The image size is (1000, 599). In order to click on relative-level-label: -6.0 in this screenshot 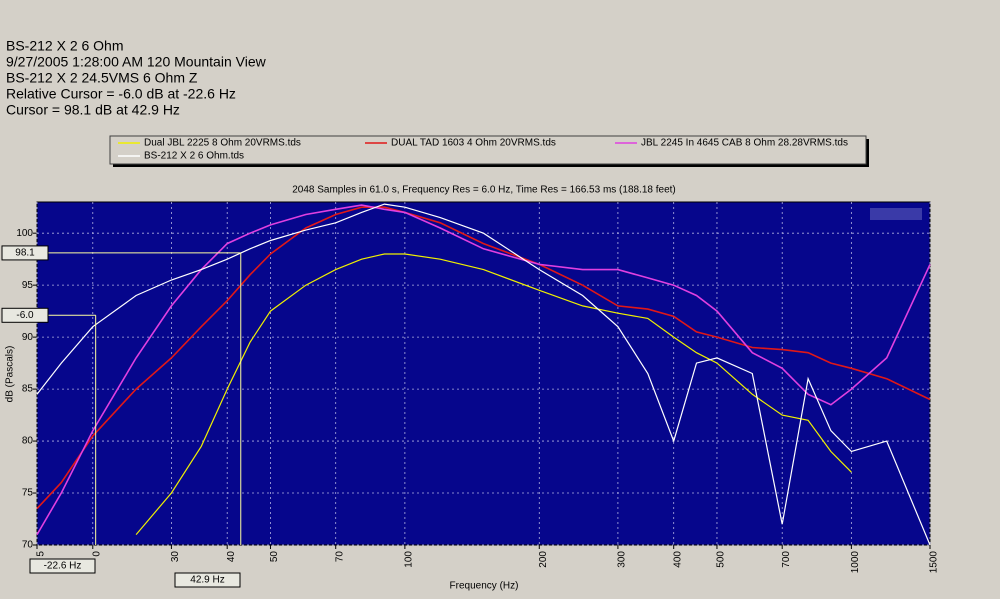, I will do `click(25, 315)`.